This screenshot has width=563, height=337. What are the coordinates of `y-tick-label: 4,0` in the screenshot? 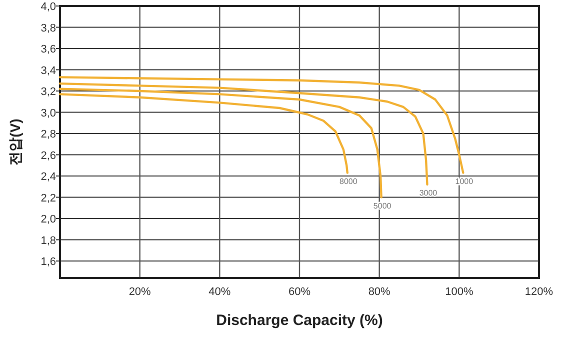 It's located at (48, 7).